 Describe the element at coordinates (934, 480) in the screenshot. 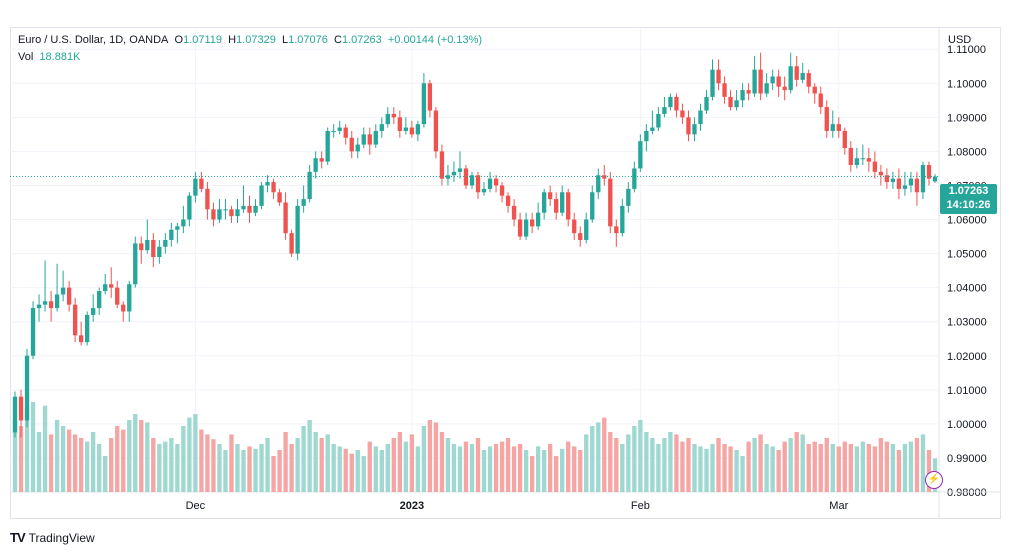

I see `lightning-icon: ⚡` at that location.